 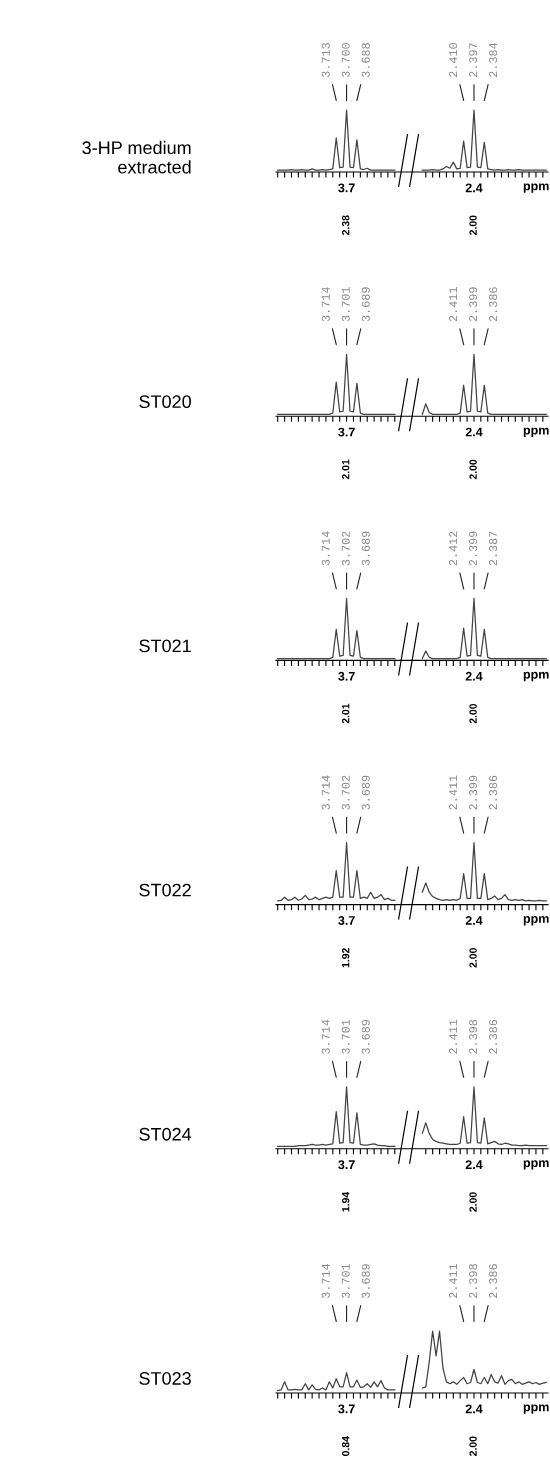 I want to click on y-axis-title: ST020, so click(x=165, y=402).